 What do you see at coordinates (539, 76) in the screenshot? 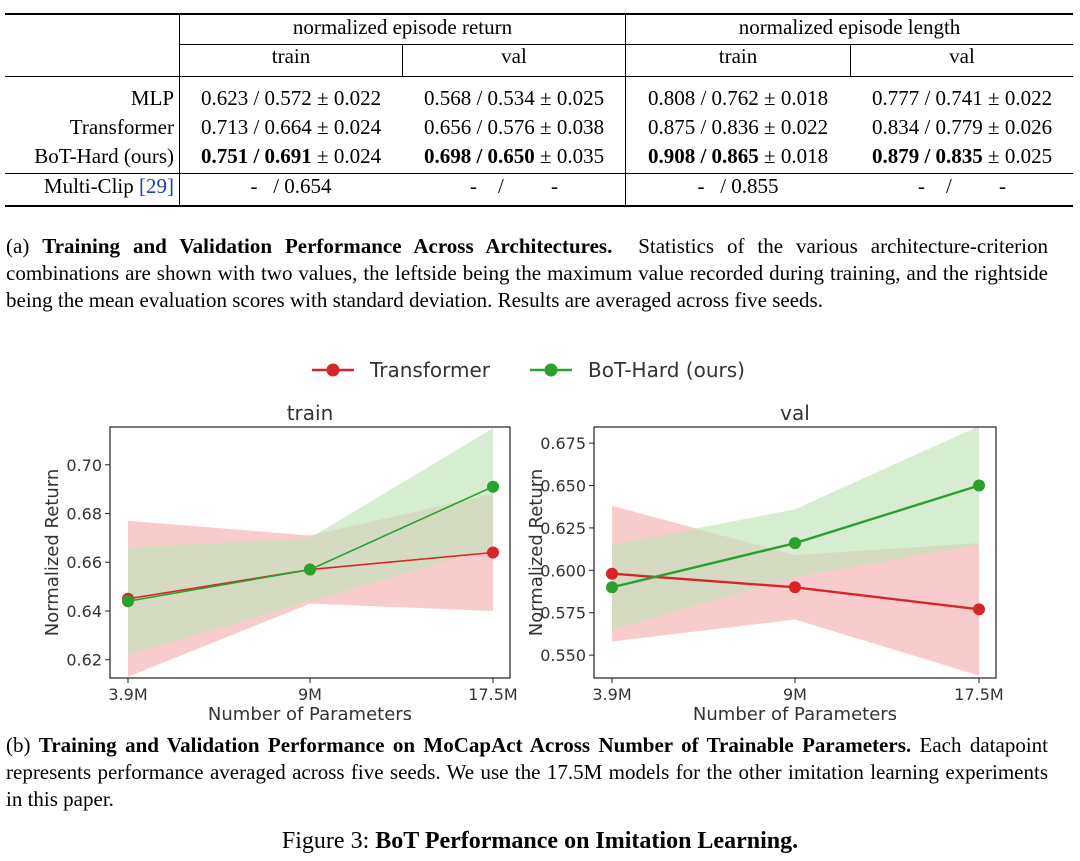
I see `table-header-rule` at bounding box center [539, 76].